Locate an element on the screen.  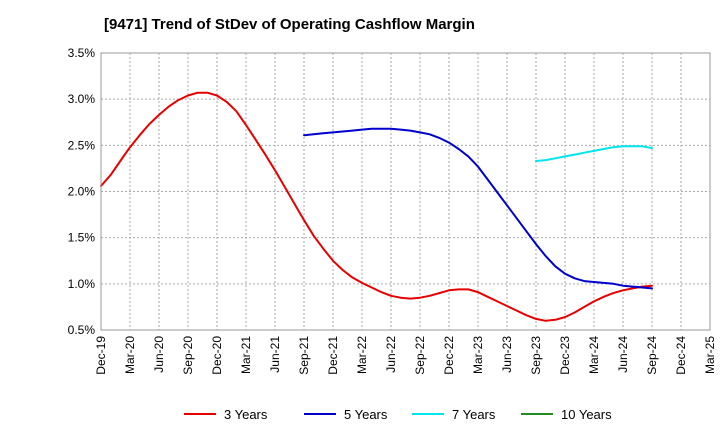
x-tick-label: Sep-21 is located at coordinates (304, 355).